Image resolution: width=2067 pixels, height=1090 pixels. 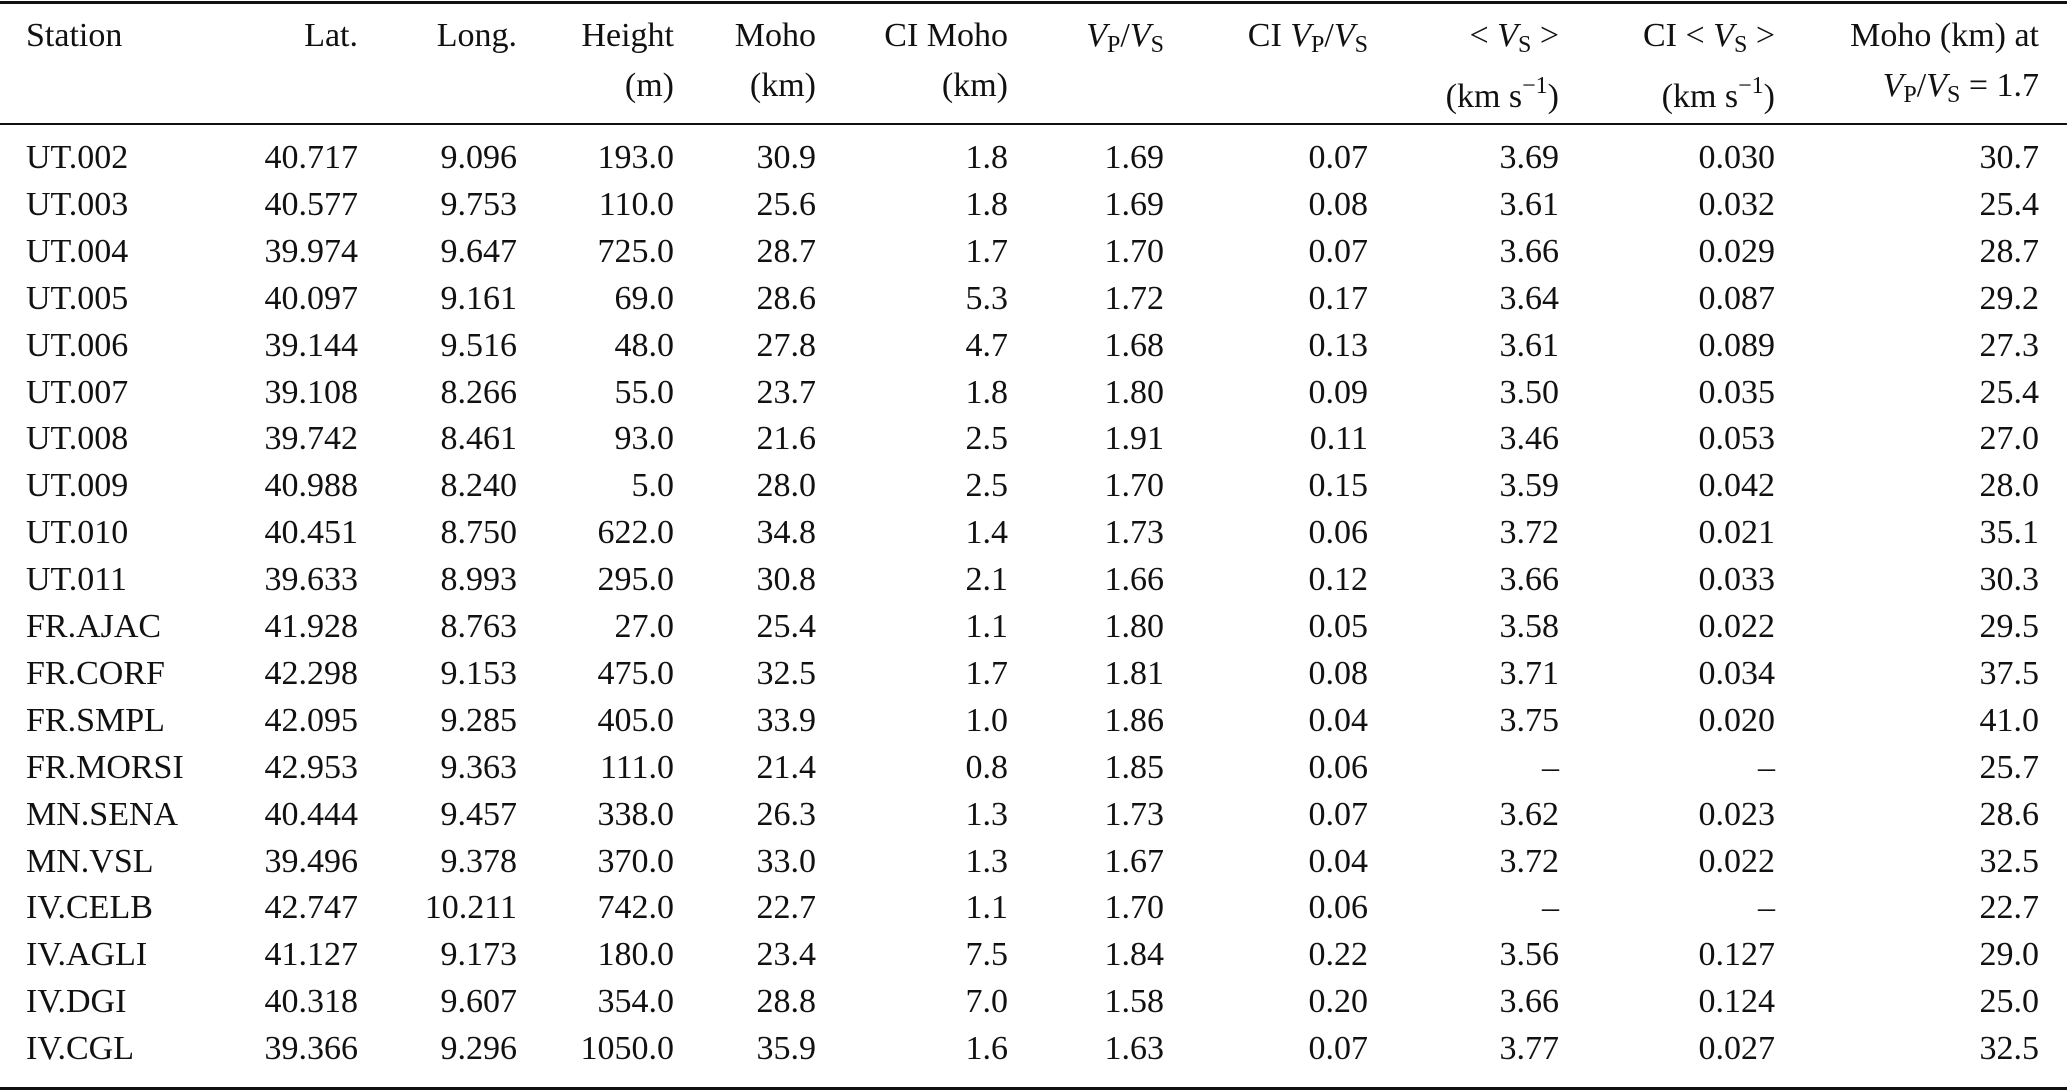 I want to click on header-text: >, so click(x=1545, y=35).